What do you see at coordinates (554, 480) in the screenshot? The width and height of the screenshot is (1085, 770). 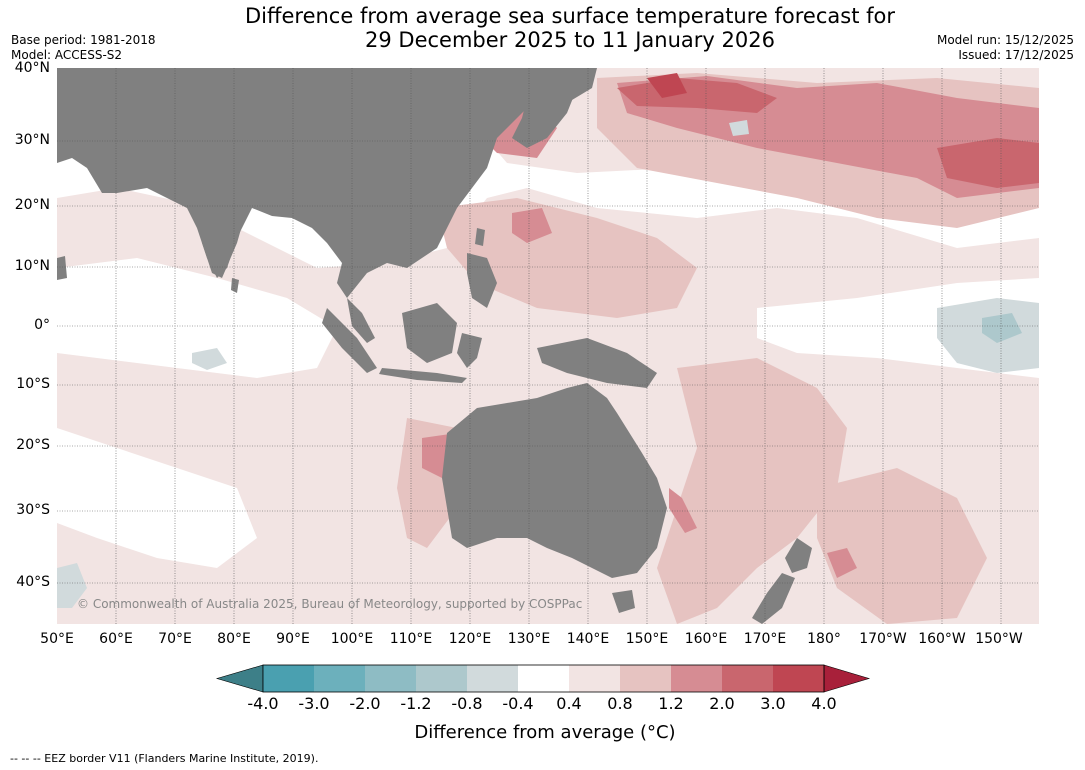 I see `australia` at bounding box center [554, 480].